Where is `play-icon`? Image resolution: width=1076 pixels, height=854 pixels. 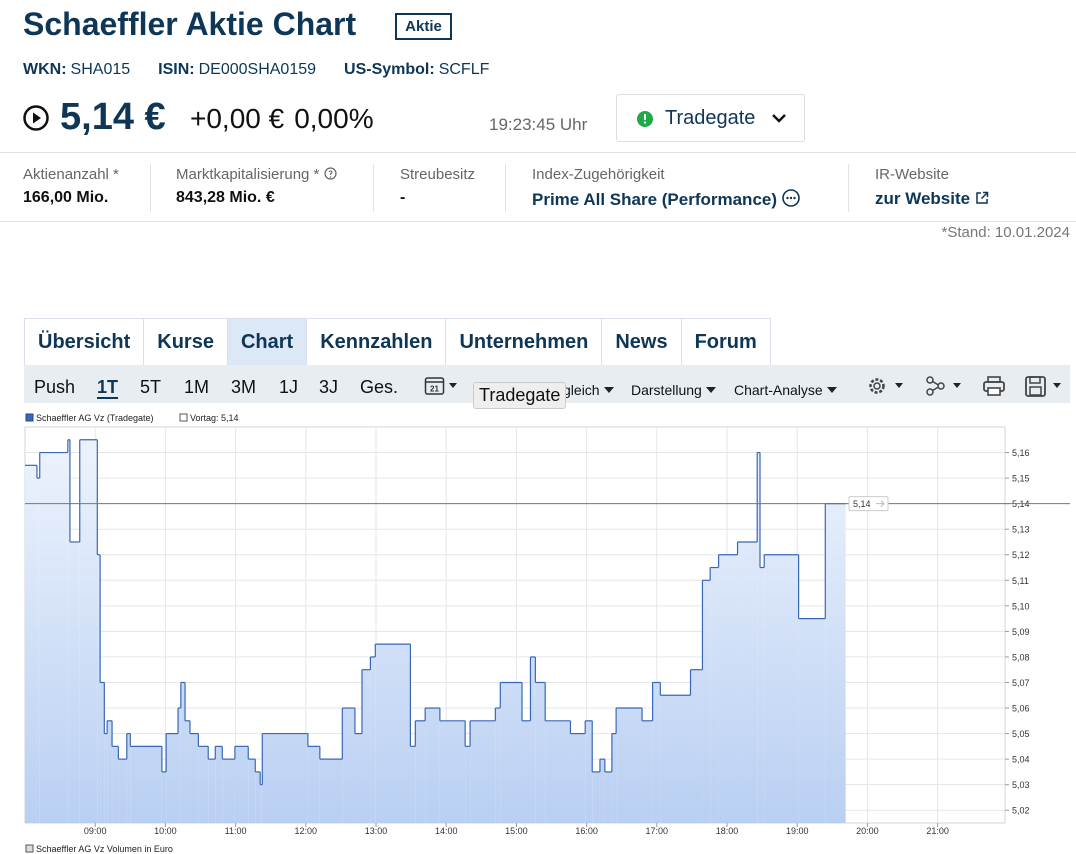 play-icon is located at coordinates (36, 118).